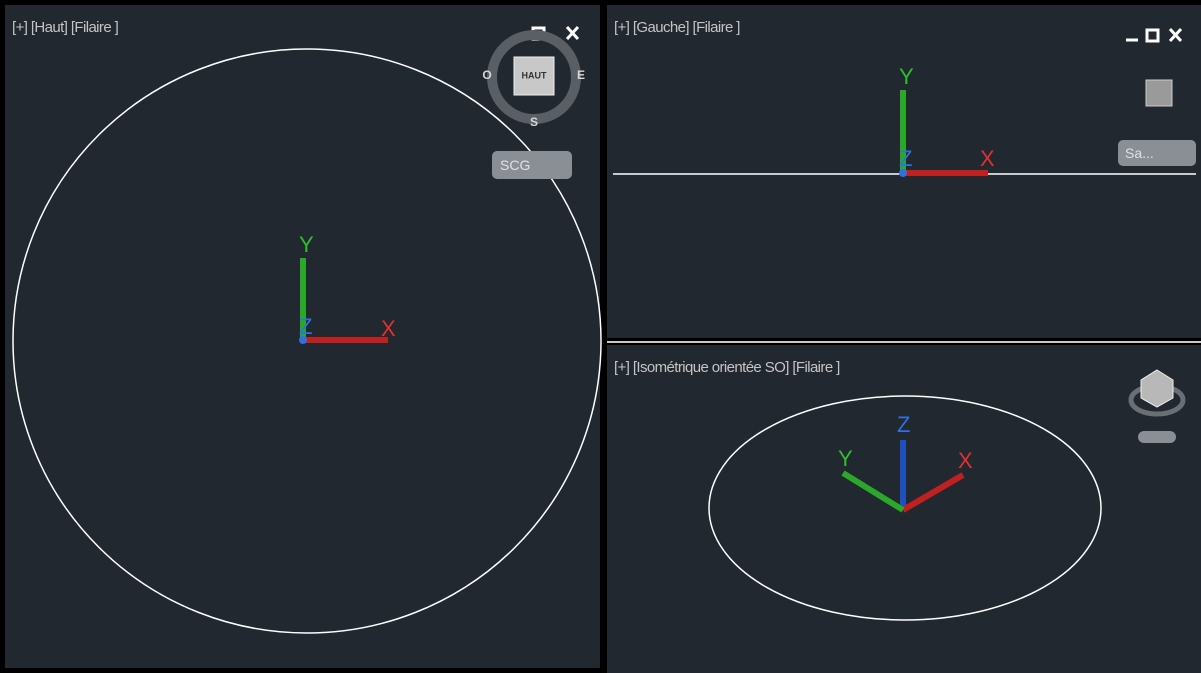 The width and height of the screenshot is (1201, 673). What do you see at coordinates (486, 75) in the screenshot?
I see `compass-west: O` at bounding box center [486, 75].